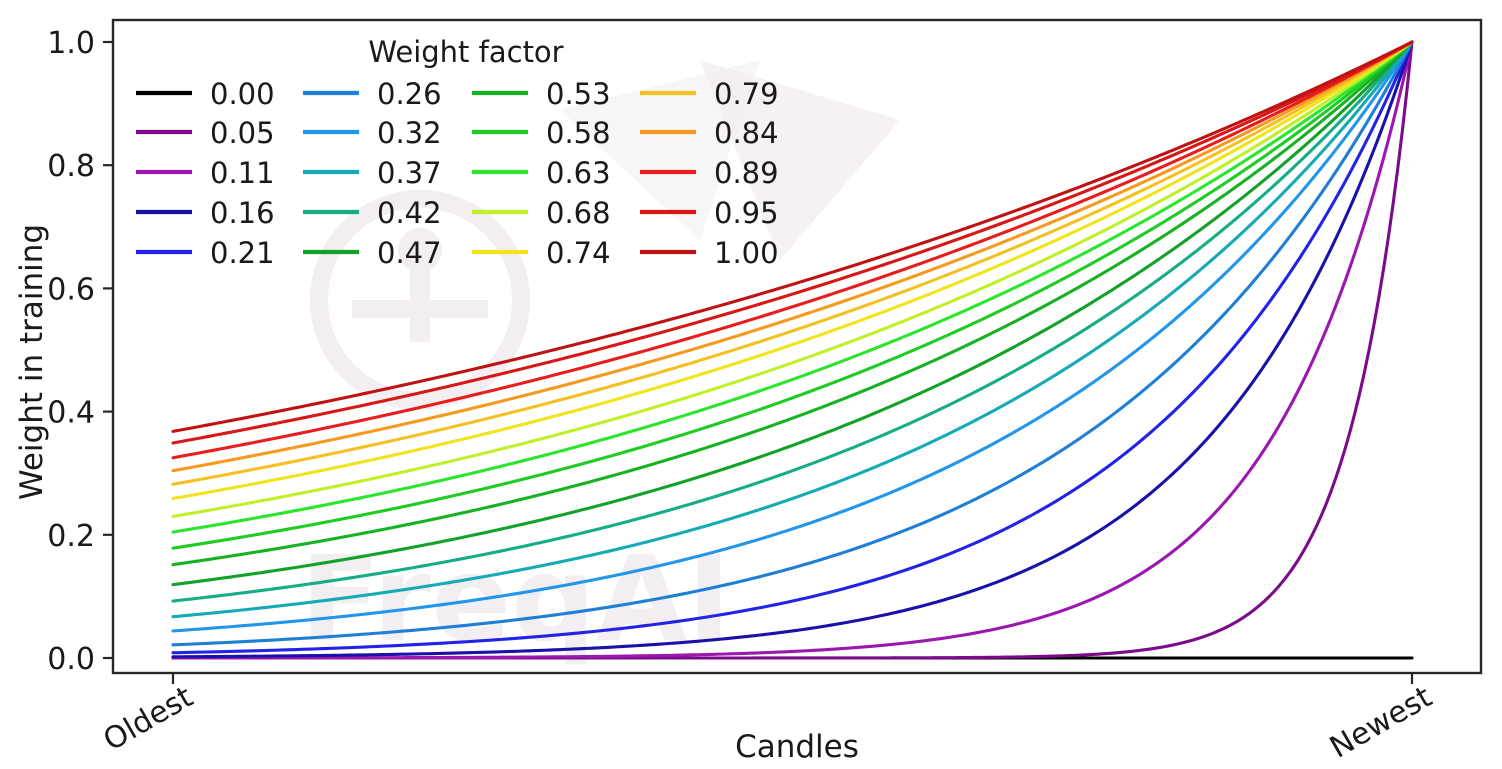 The width and height of the screenshot is (1502, 769). What do you see at coordinates (71, 536) in the screenshot?
I see `y-tick-label: 0.2` at bounding box center [71, 536].